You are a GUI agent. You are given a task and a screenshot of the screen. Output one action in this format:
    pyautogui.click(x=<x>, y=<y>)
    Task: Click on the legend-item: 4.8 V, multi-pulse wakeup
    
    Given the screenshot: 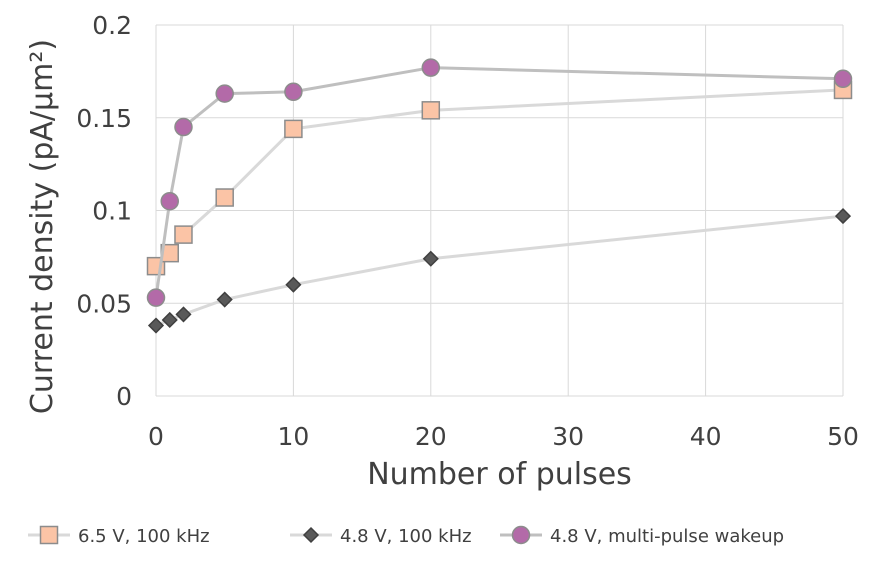 What is the action you would take?
    pyautogui.click(x=642, y=536)
    